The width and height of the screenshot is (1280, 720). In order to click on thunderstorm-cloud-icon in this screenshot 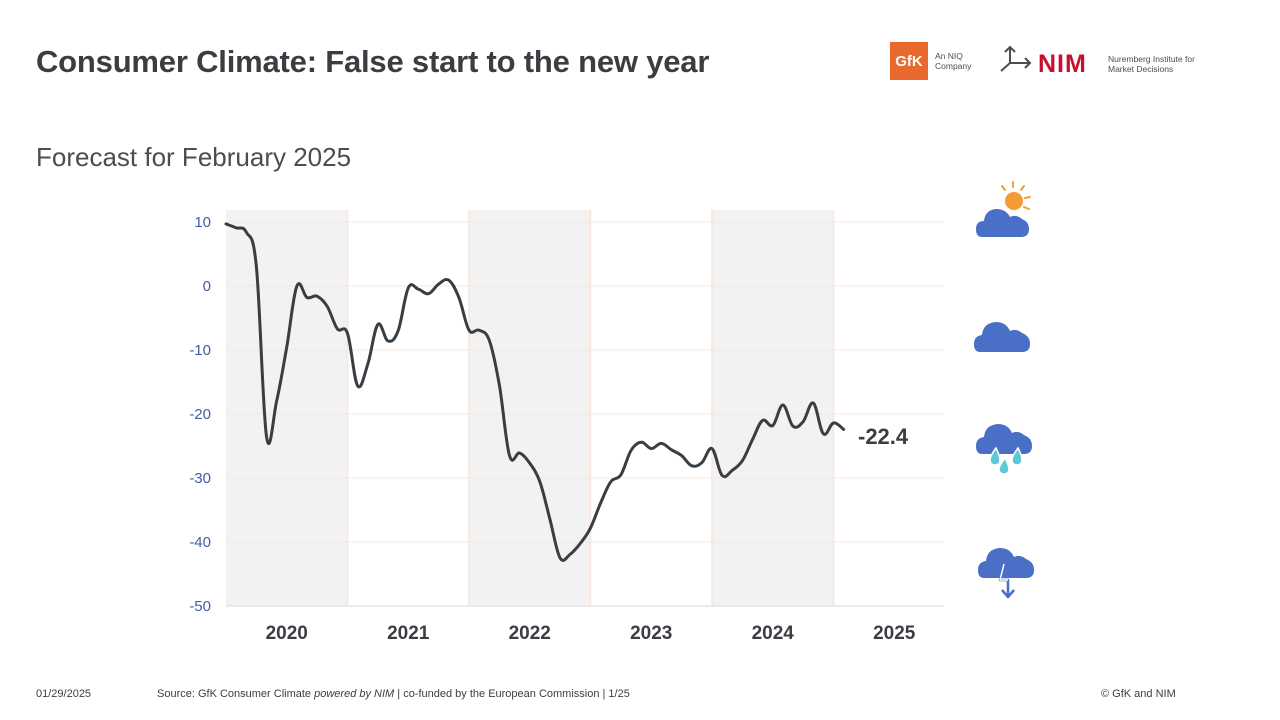, I will do `click(1006, 573)`.